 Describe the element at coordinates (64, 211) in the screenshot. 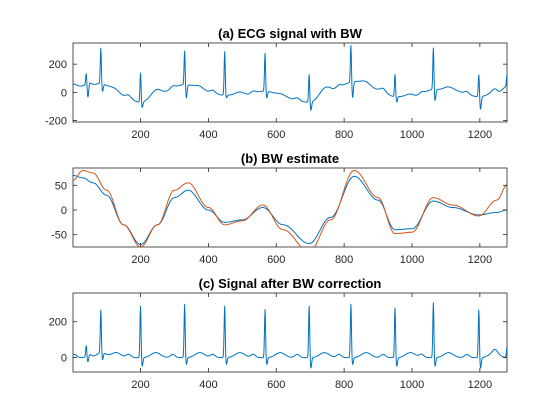

I see `panel-b-ytick-label: 0` at that location.